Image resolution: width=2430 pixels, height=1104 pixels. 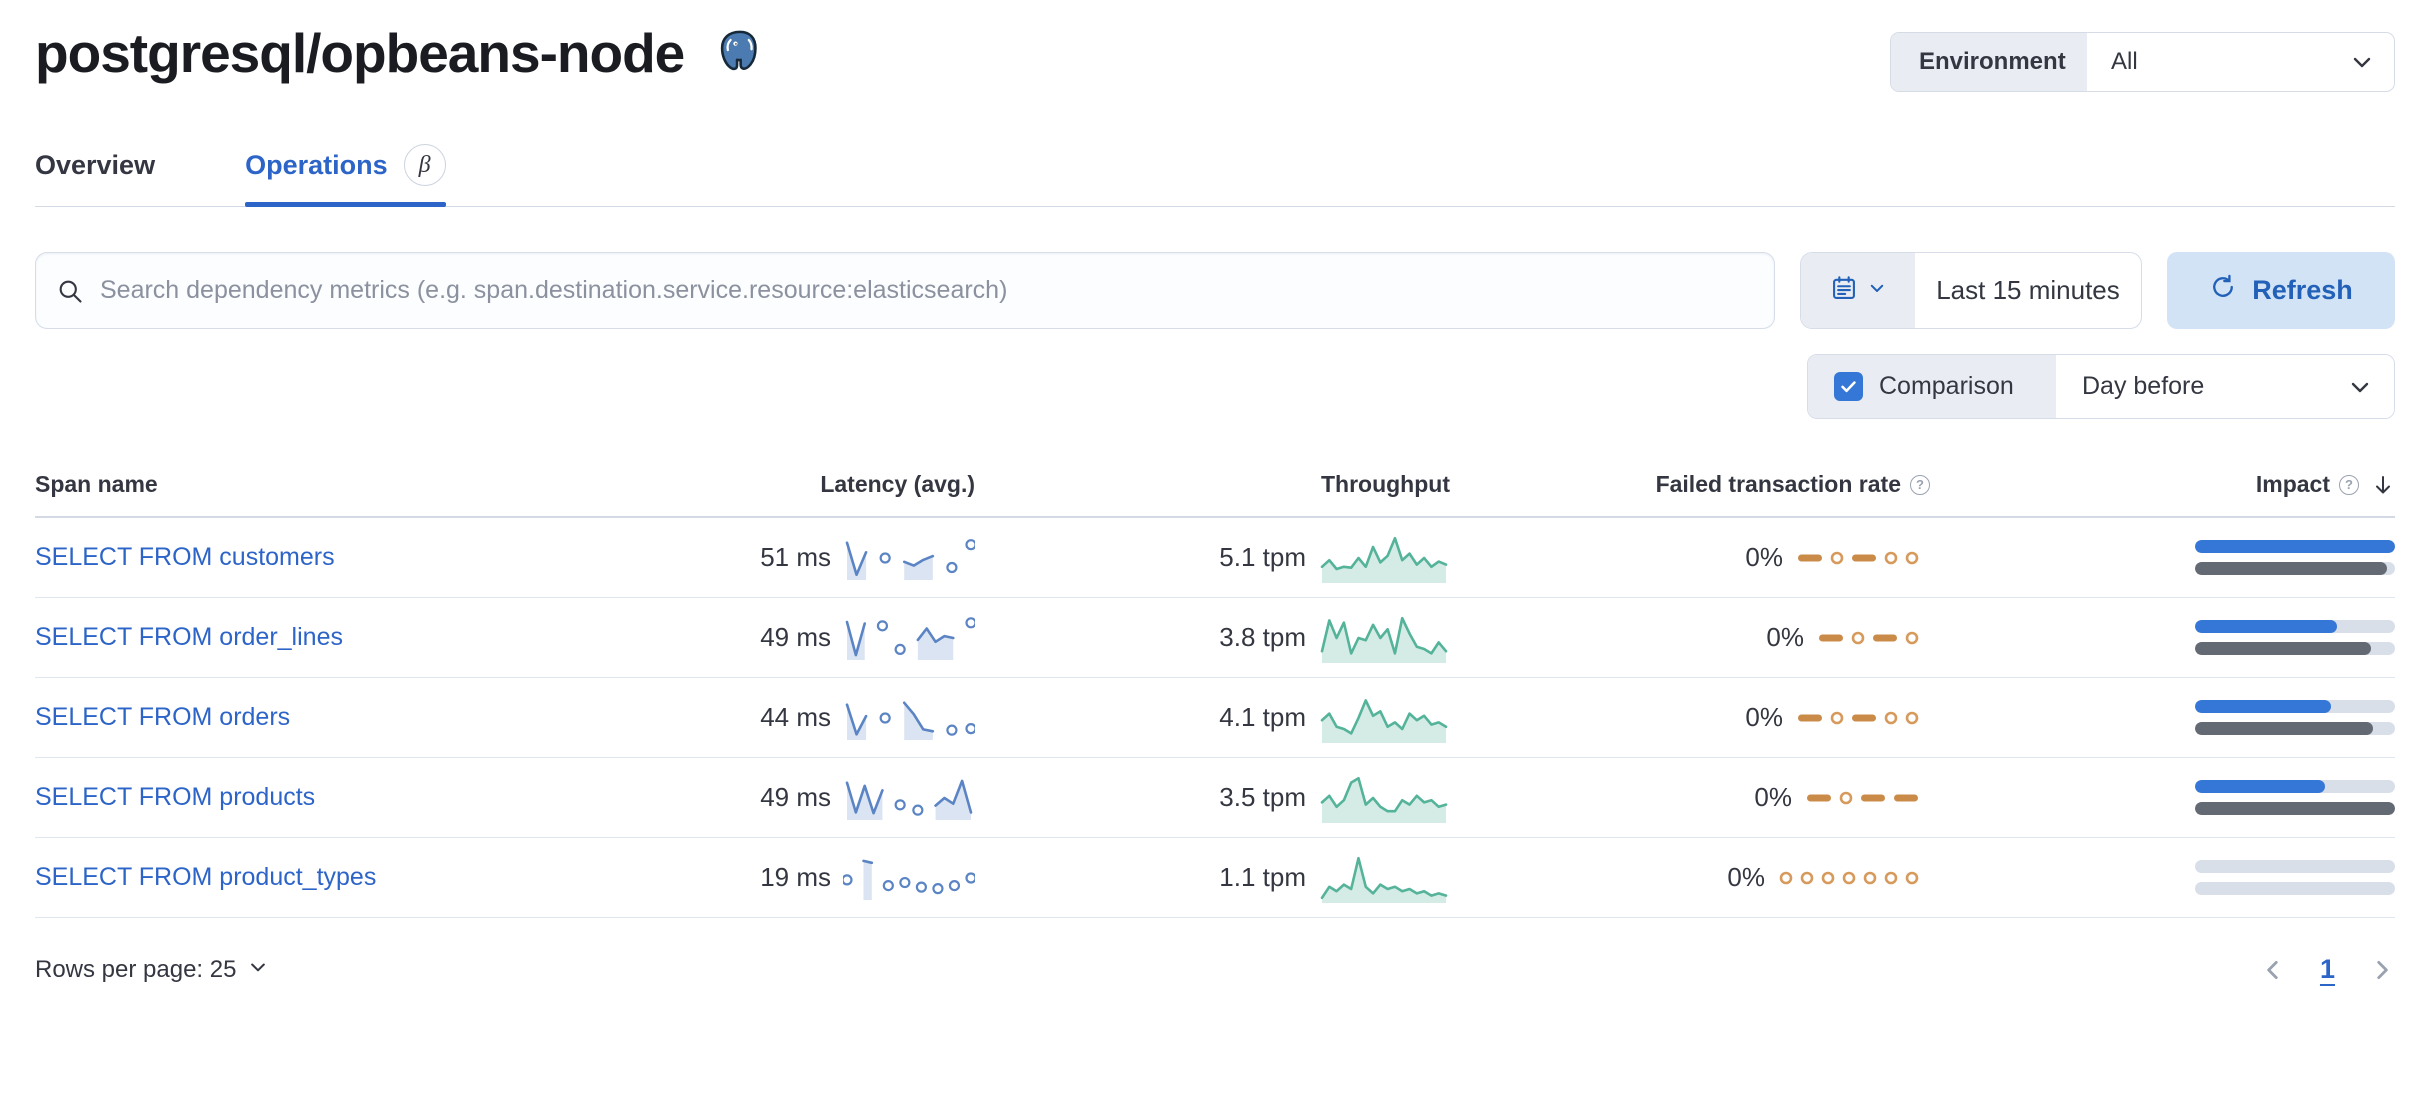 I want to click on throughput-value: 4.1 tpm, so click(x=1262, y=717).